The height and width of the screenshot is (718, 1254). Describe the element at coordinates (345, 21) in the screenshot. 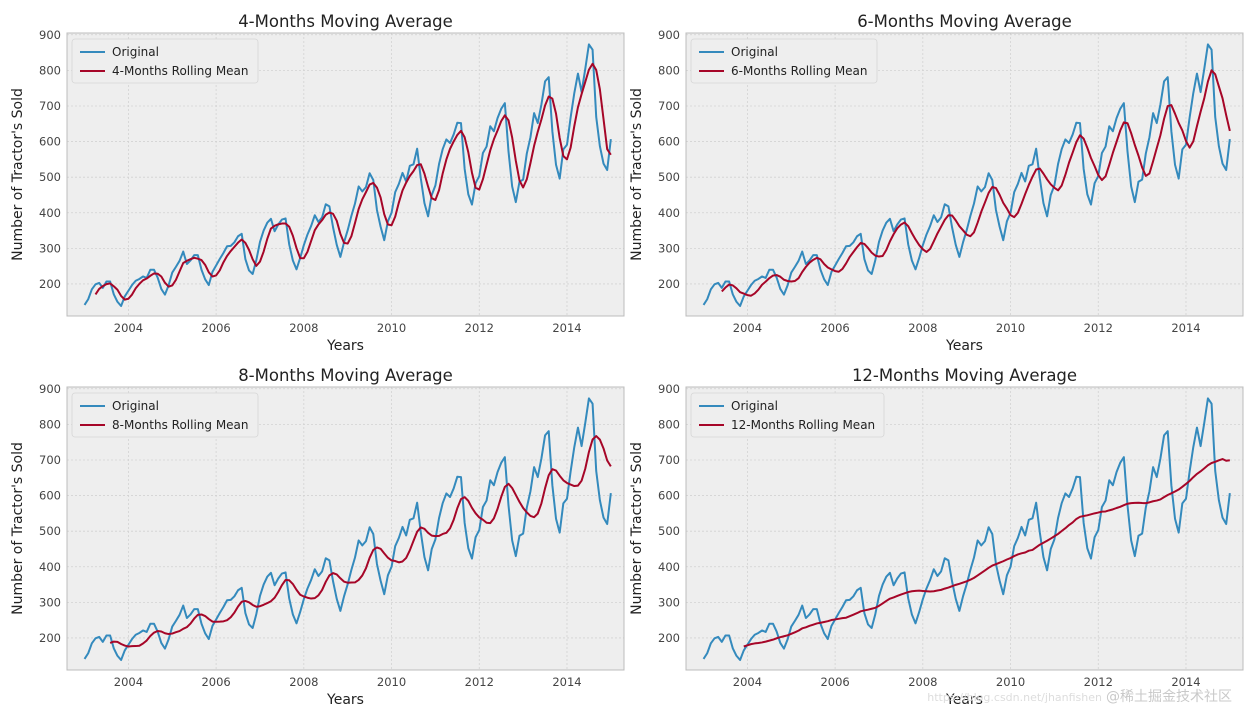

I see `chart-title: 4-Months Moving Average` at that location.